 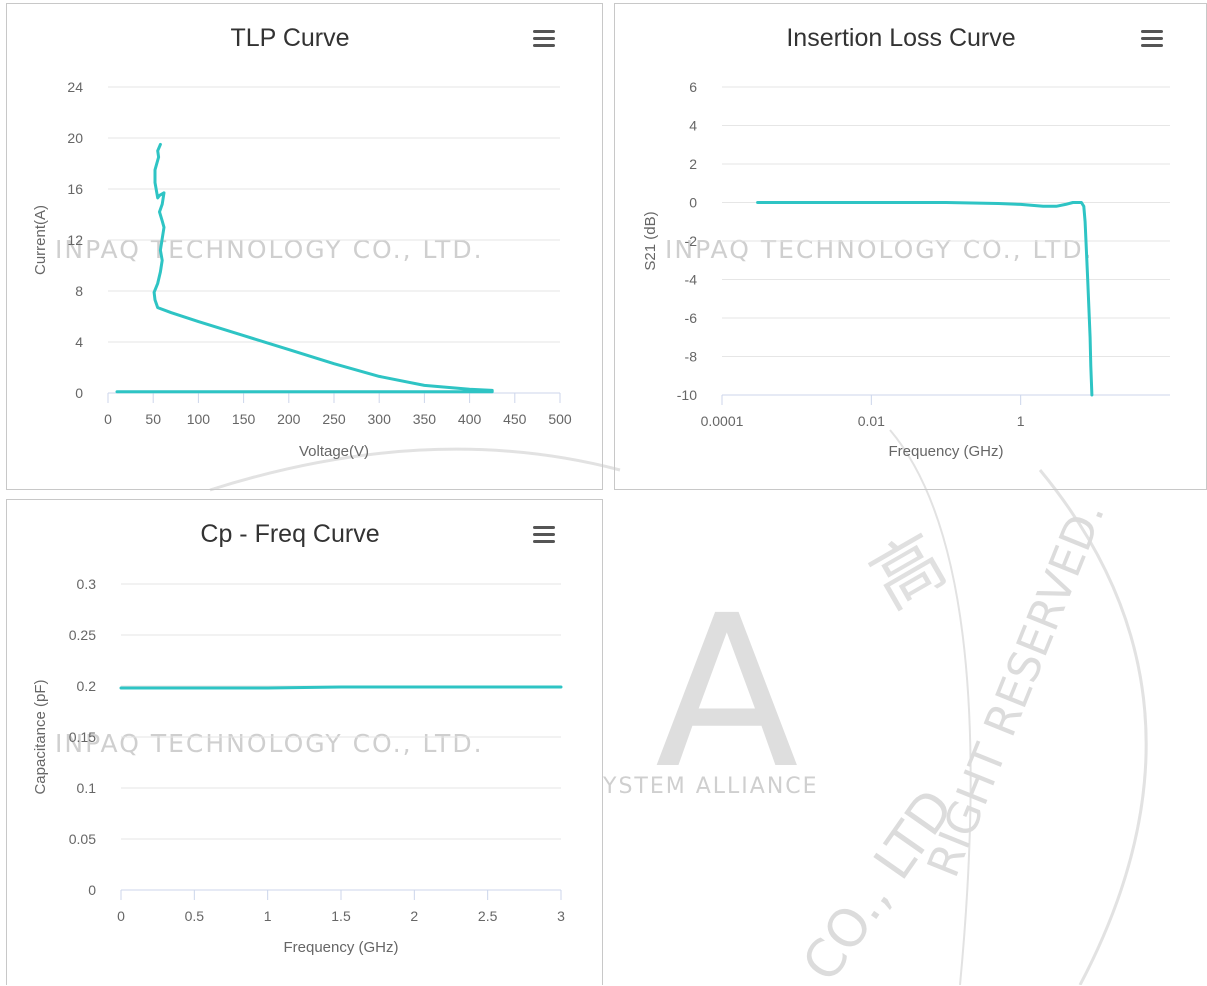 I want to click on insertion-loss-xtick-label: 1, so click(x=1021, y=421).